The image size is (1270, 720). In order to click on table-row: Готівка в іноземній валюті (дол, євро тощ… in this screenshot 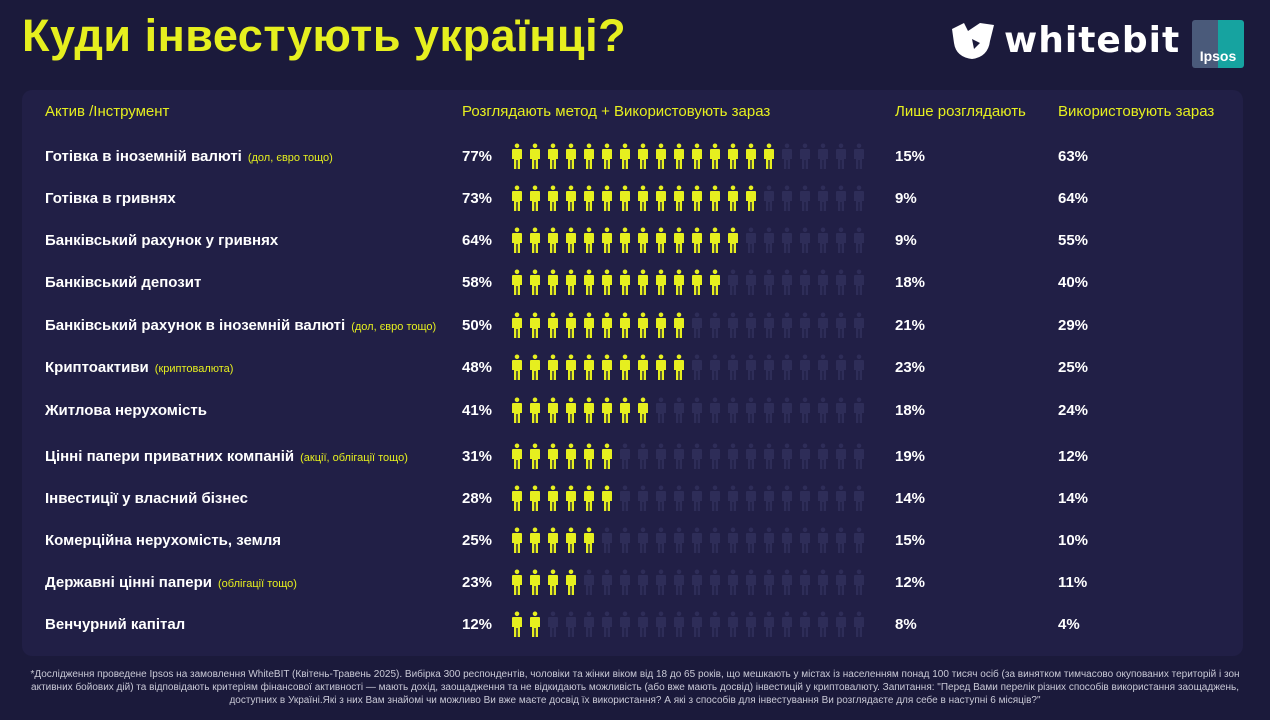, I will do `click(635, 157)`.